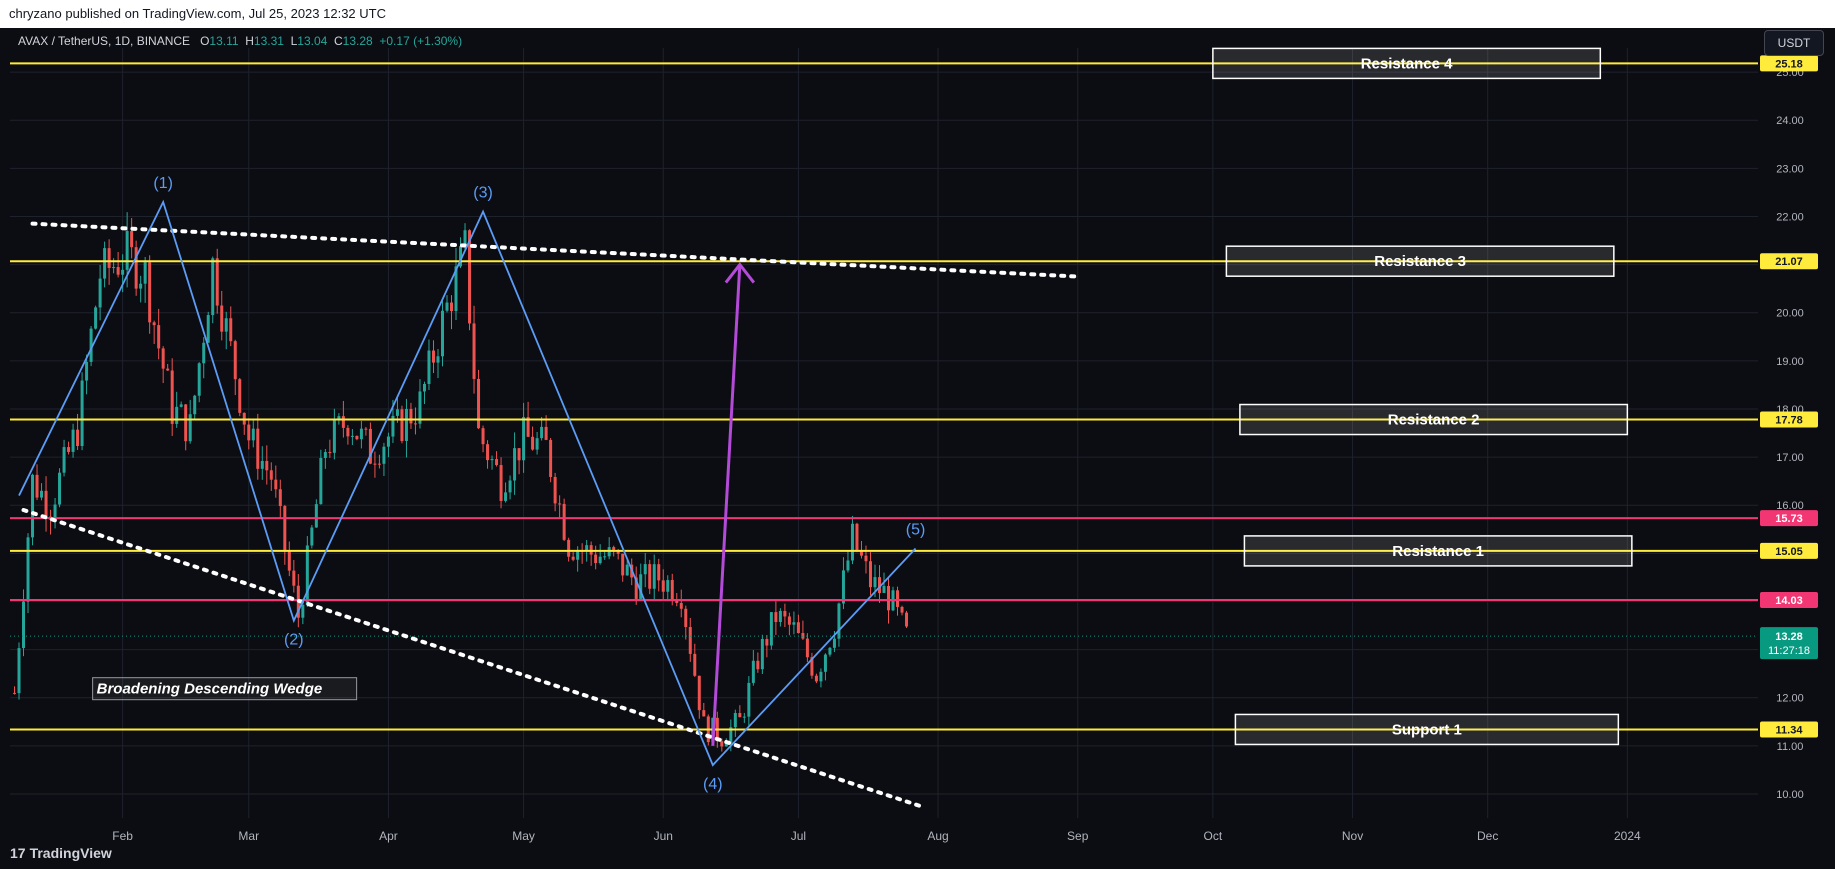 This screenshot has width=1835, height=869. Describe the element at coordinates (1790, 506) in the screenshot. I see `y-axis-tick-6: 16.00` at that location.